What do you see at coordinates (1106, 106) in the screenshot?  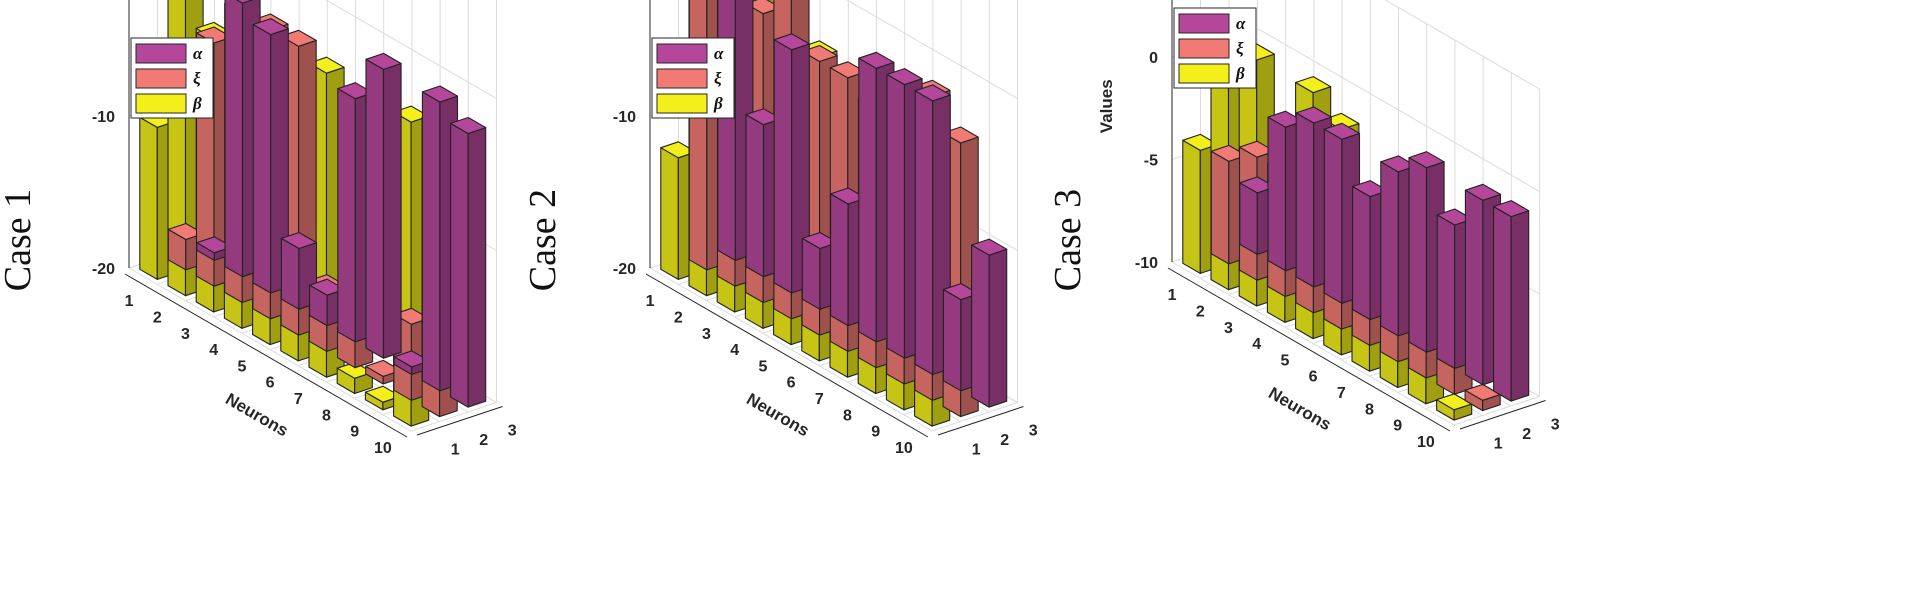 I see `z-axis-label: Values` at bounding box center [1106, 106].